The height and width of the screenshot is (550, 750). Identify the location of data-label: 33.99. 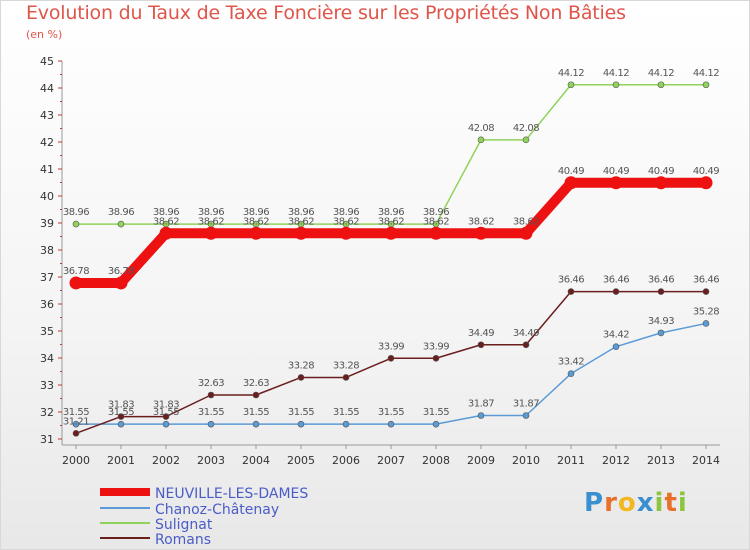
(391, 346).